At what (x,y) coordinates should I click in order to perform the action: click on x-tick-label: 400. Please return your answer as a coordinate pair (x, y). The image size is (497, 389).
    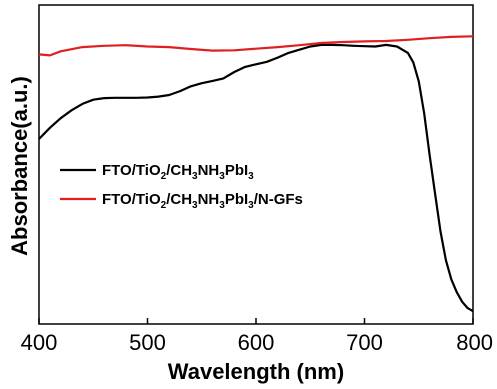
    Looking at the image, I should click on (39, 342).